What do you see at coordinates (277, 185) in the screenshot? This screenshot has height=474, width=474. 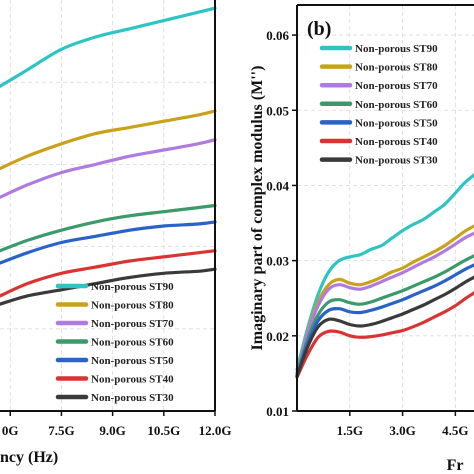 I see `y-tick-label: 0.04` at bounding box center [277, 185].